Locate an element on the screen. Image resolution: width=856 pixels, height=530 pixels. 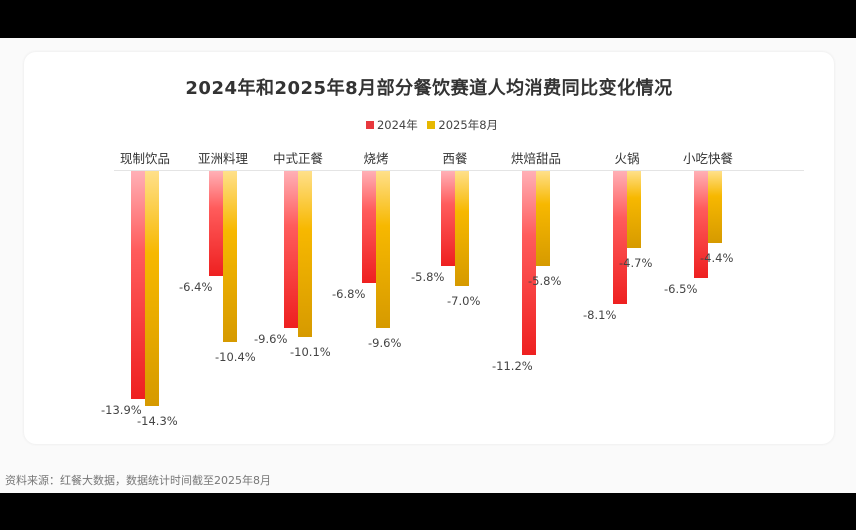
value-label: -4.7% is located at coordinates (636, 263).